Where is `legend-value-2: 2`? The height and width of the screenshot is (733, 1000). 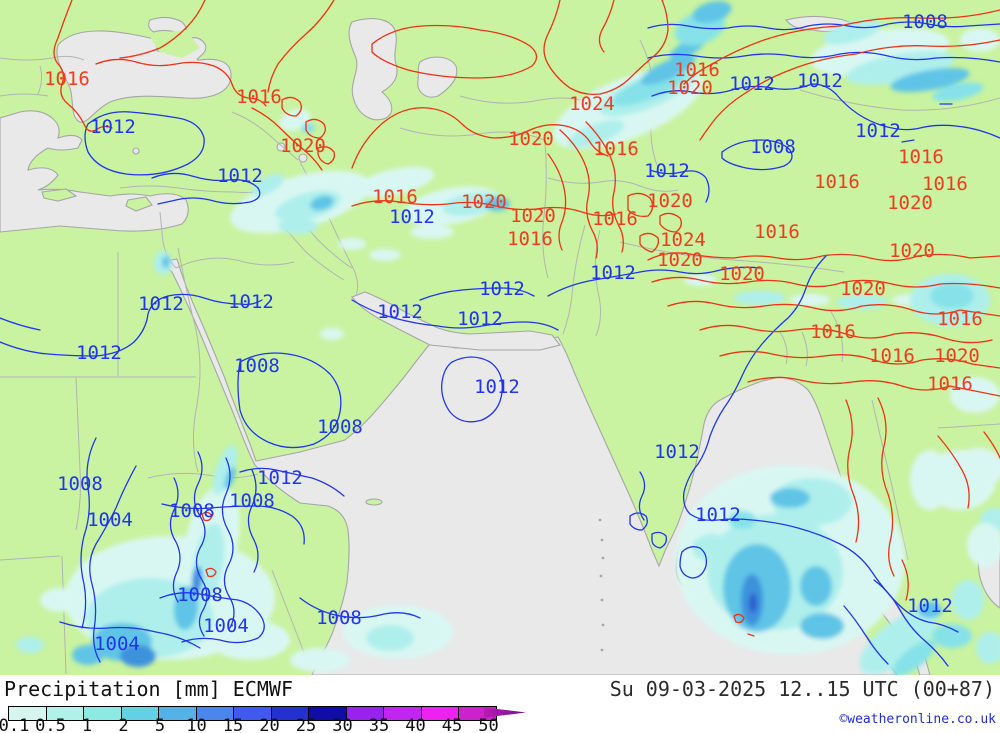
legend-value-2: 2 is located at coordinates (123, 724).